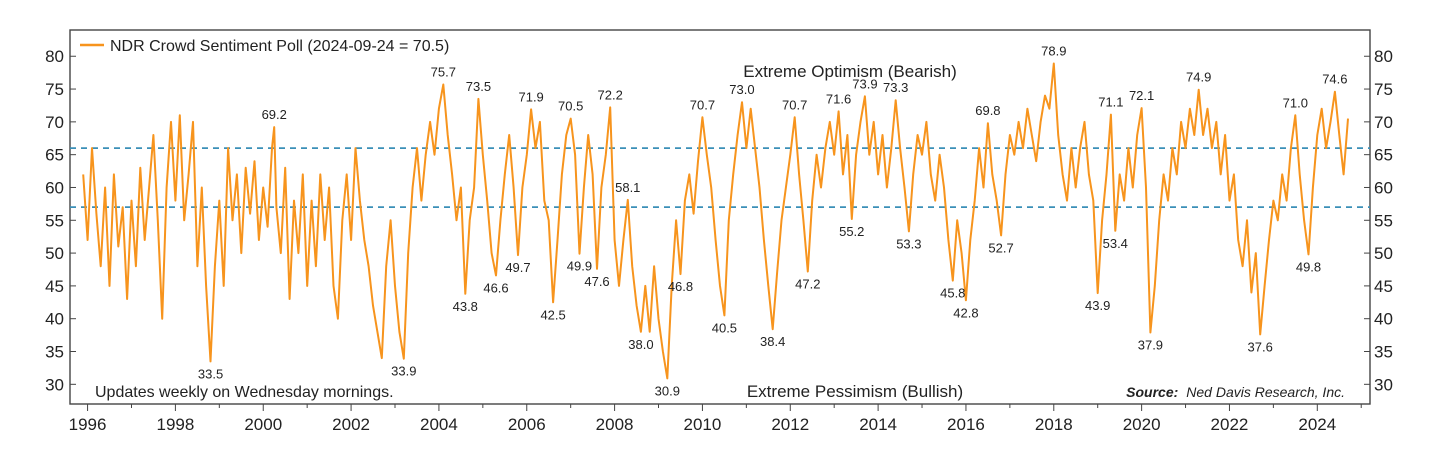 The image size is (1440, 450). What do you see at coordinates (724, 327) in the screenshot?
I see `data-label: 40.5` at bounding box center [724, 327].